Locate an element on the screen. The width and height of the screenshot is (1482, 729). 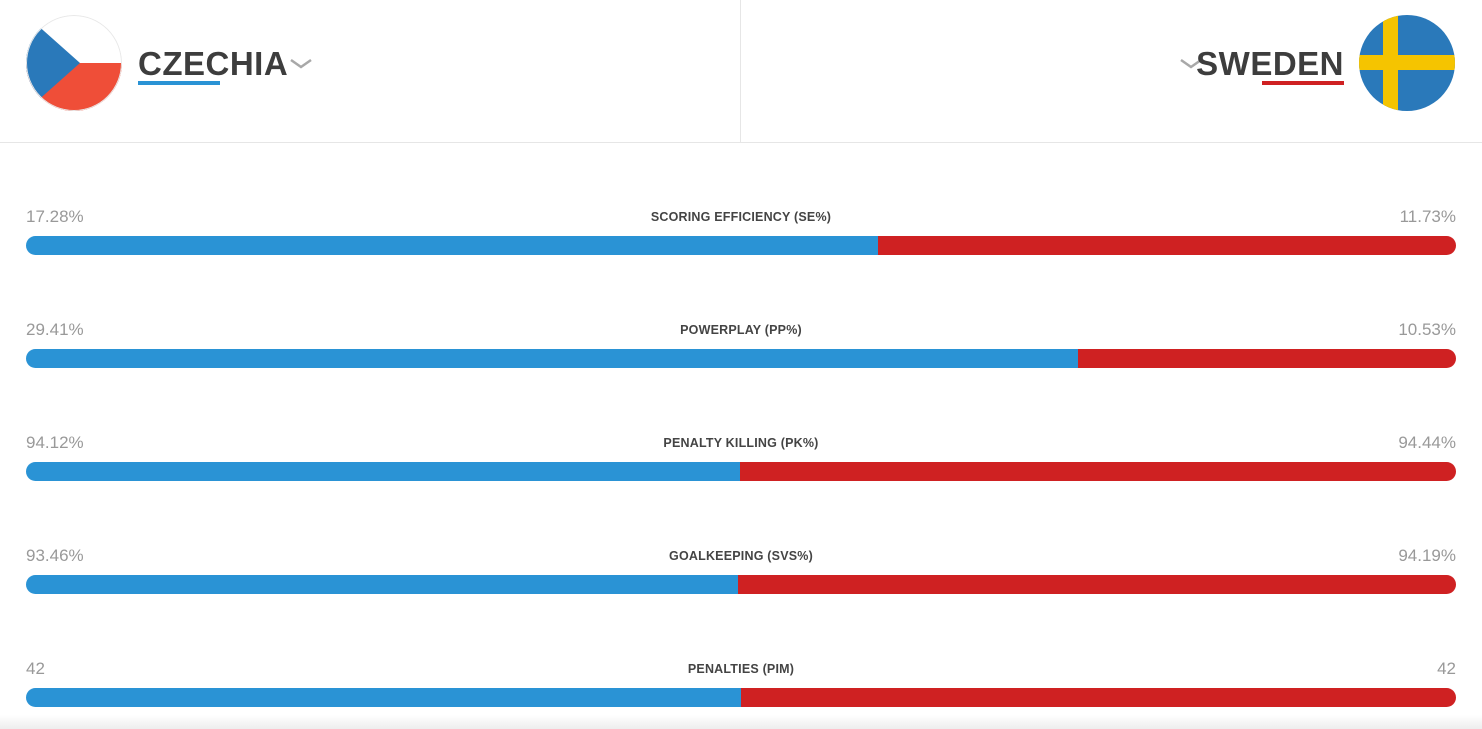
sweden-flag-icon is located at coordinates (1407, 63).